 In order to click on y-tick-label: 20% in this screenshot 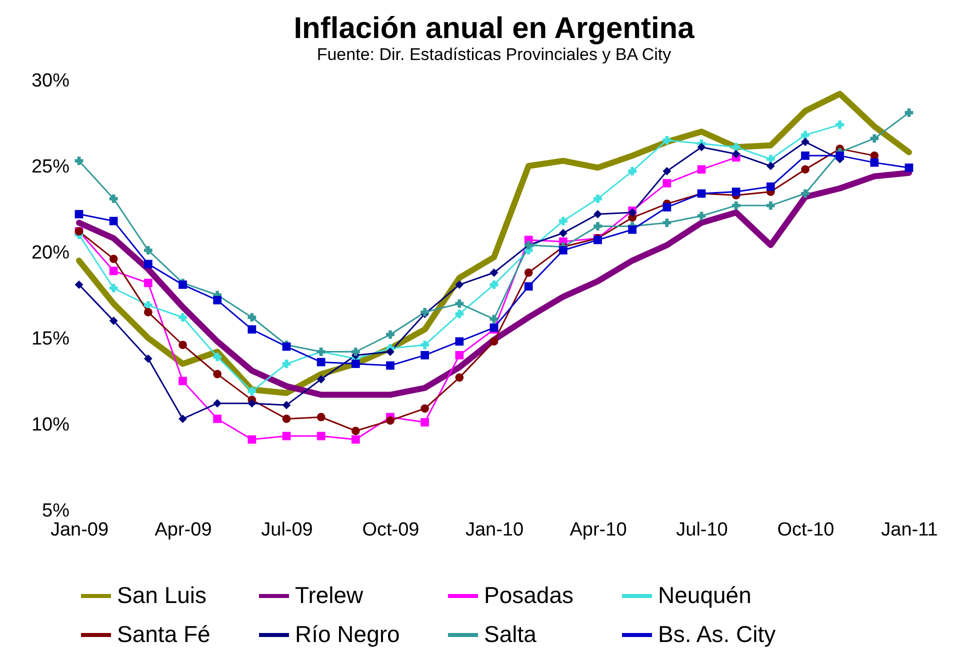, I will do `click(50, 253)`.